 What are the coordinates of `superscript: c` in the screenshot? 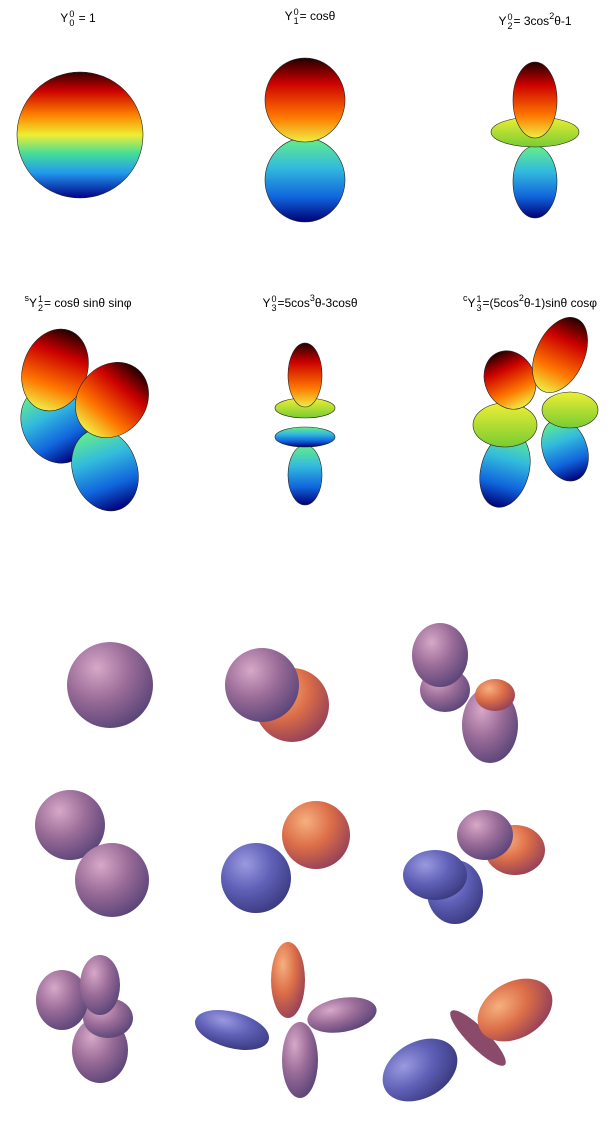 It's located at (465, 298).